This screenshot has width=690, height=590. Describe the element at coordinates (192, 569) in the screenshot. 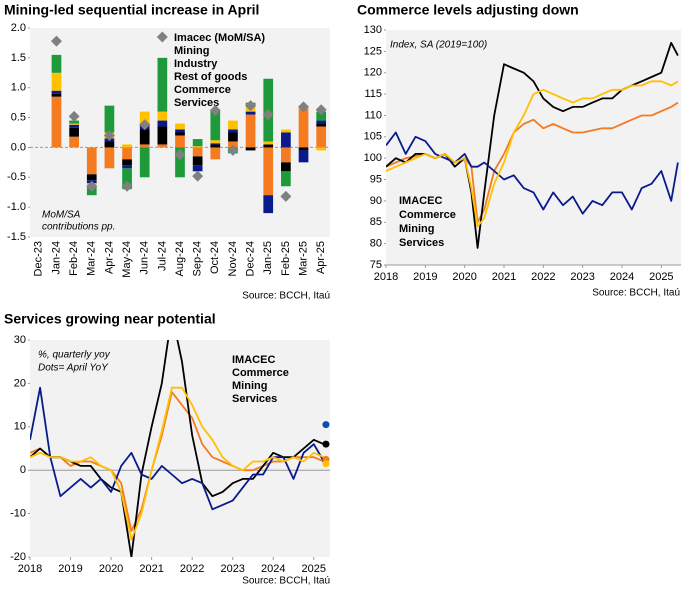

I see `x-tick-label: 2022` at that location.